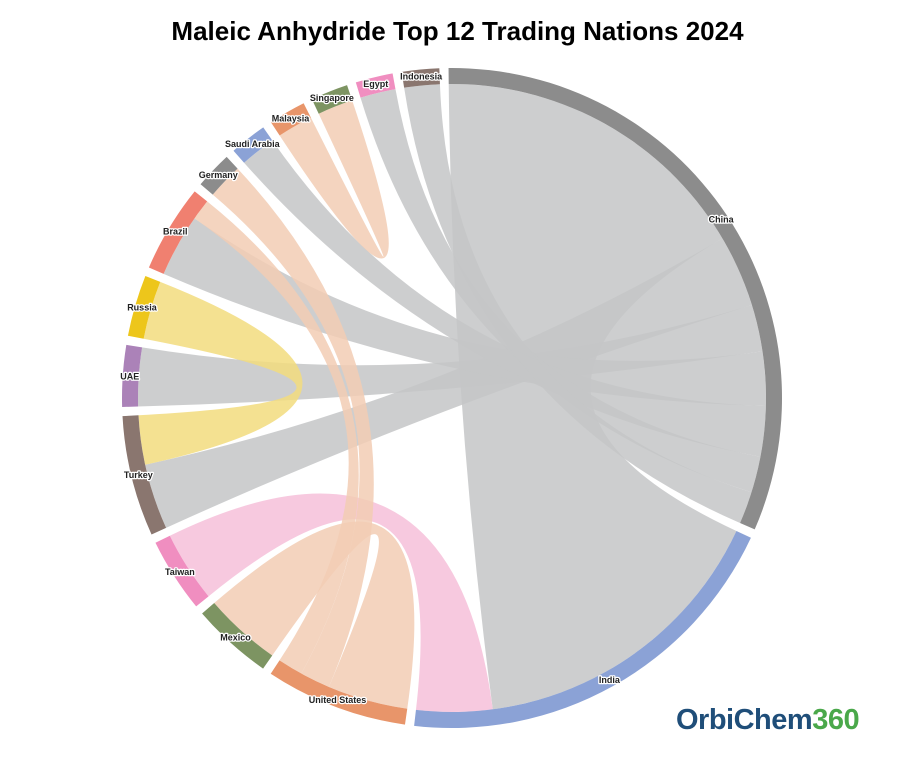  What do you see at coordinates (220, 373) in the screenshot?
I see `ribbon-russia-to-turkey` at bounding box center [220, 373].